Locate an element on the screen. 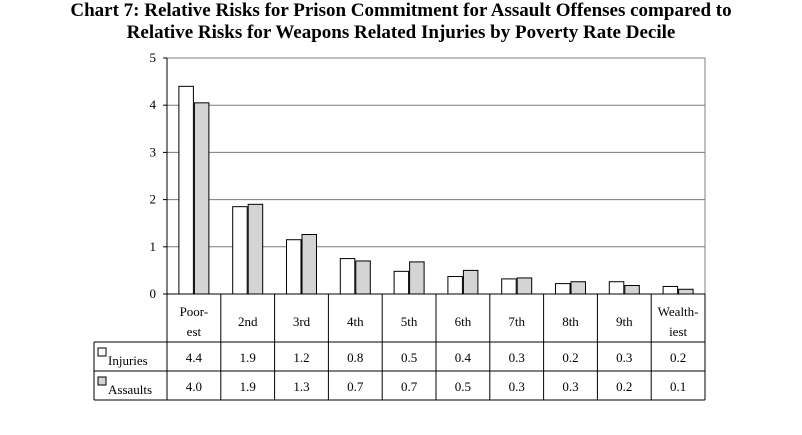 This screenshot has height=435, width=802. data-label-injuries: 0.8 is located at coordinates (355, 357).